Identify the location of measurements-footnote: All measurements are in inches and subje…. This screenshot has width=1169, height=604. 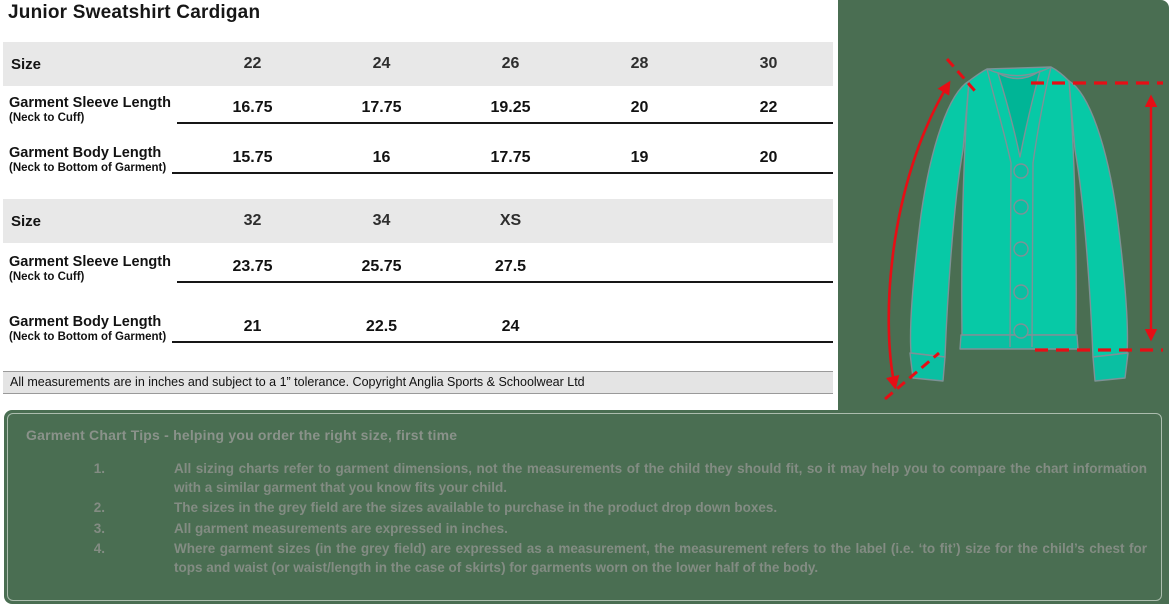
(418, 382).